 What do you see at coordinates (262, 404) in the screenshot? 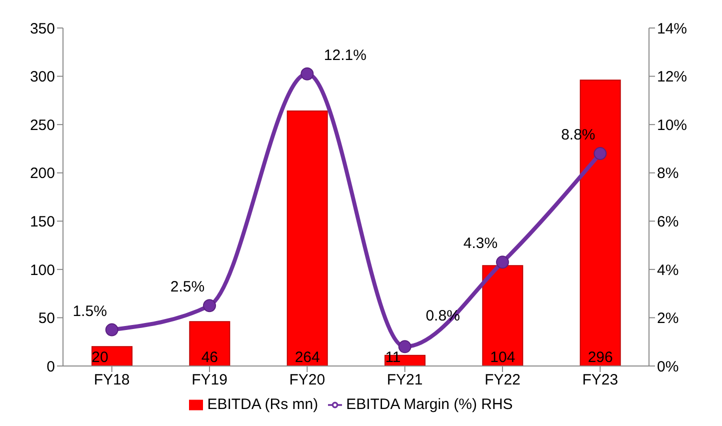
I see `legend-label: EBITDA (Rs mn)` at bounding box center [262, 404].